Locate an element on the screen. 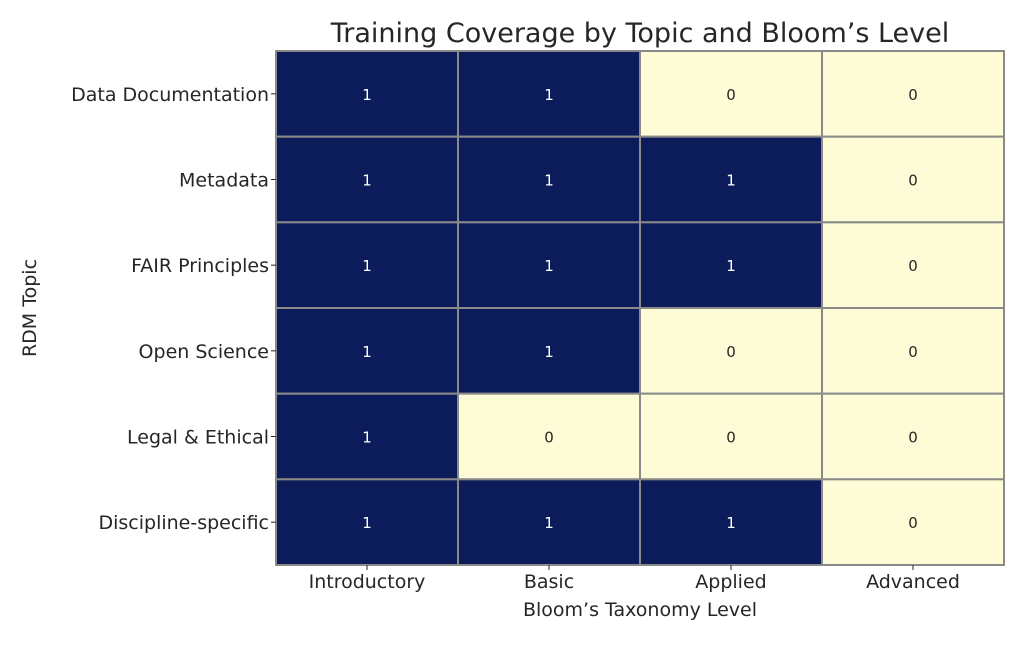  y-tick-label: FAIR Principles is located at coordinates (200, 266).